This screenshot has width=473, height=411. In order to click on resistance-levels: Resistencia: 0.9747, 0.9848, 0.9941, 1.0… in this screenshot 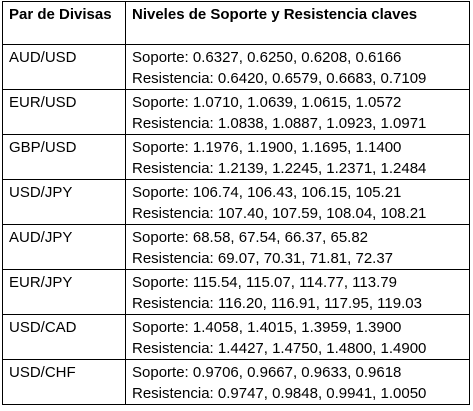, I will do `click(279, 393)`.